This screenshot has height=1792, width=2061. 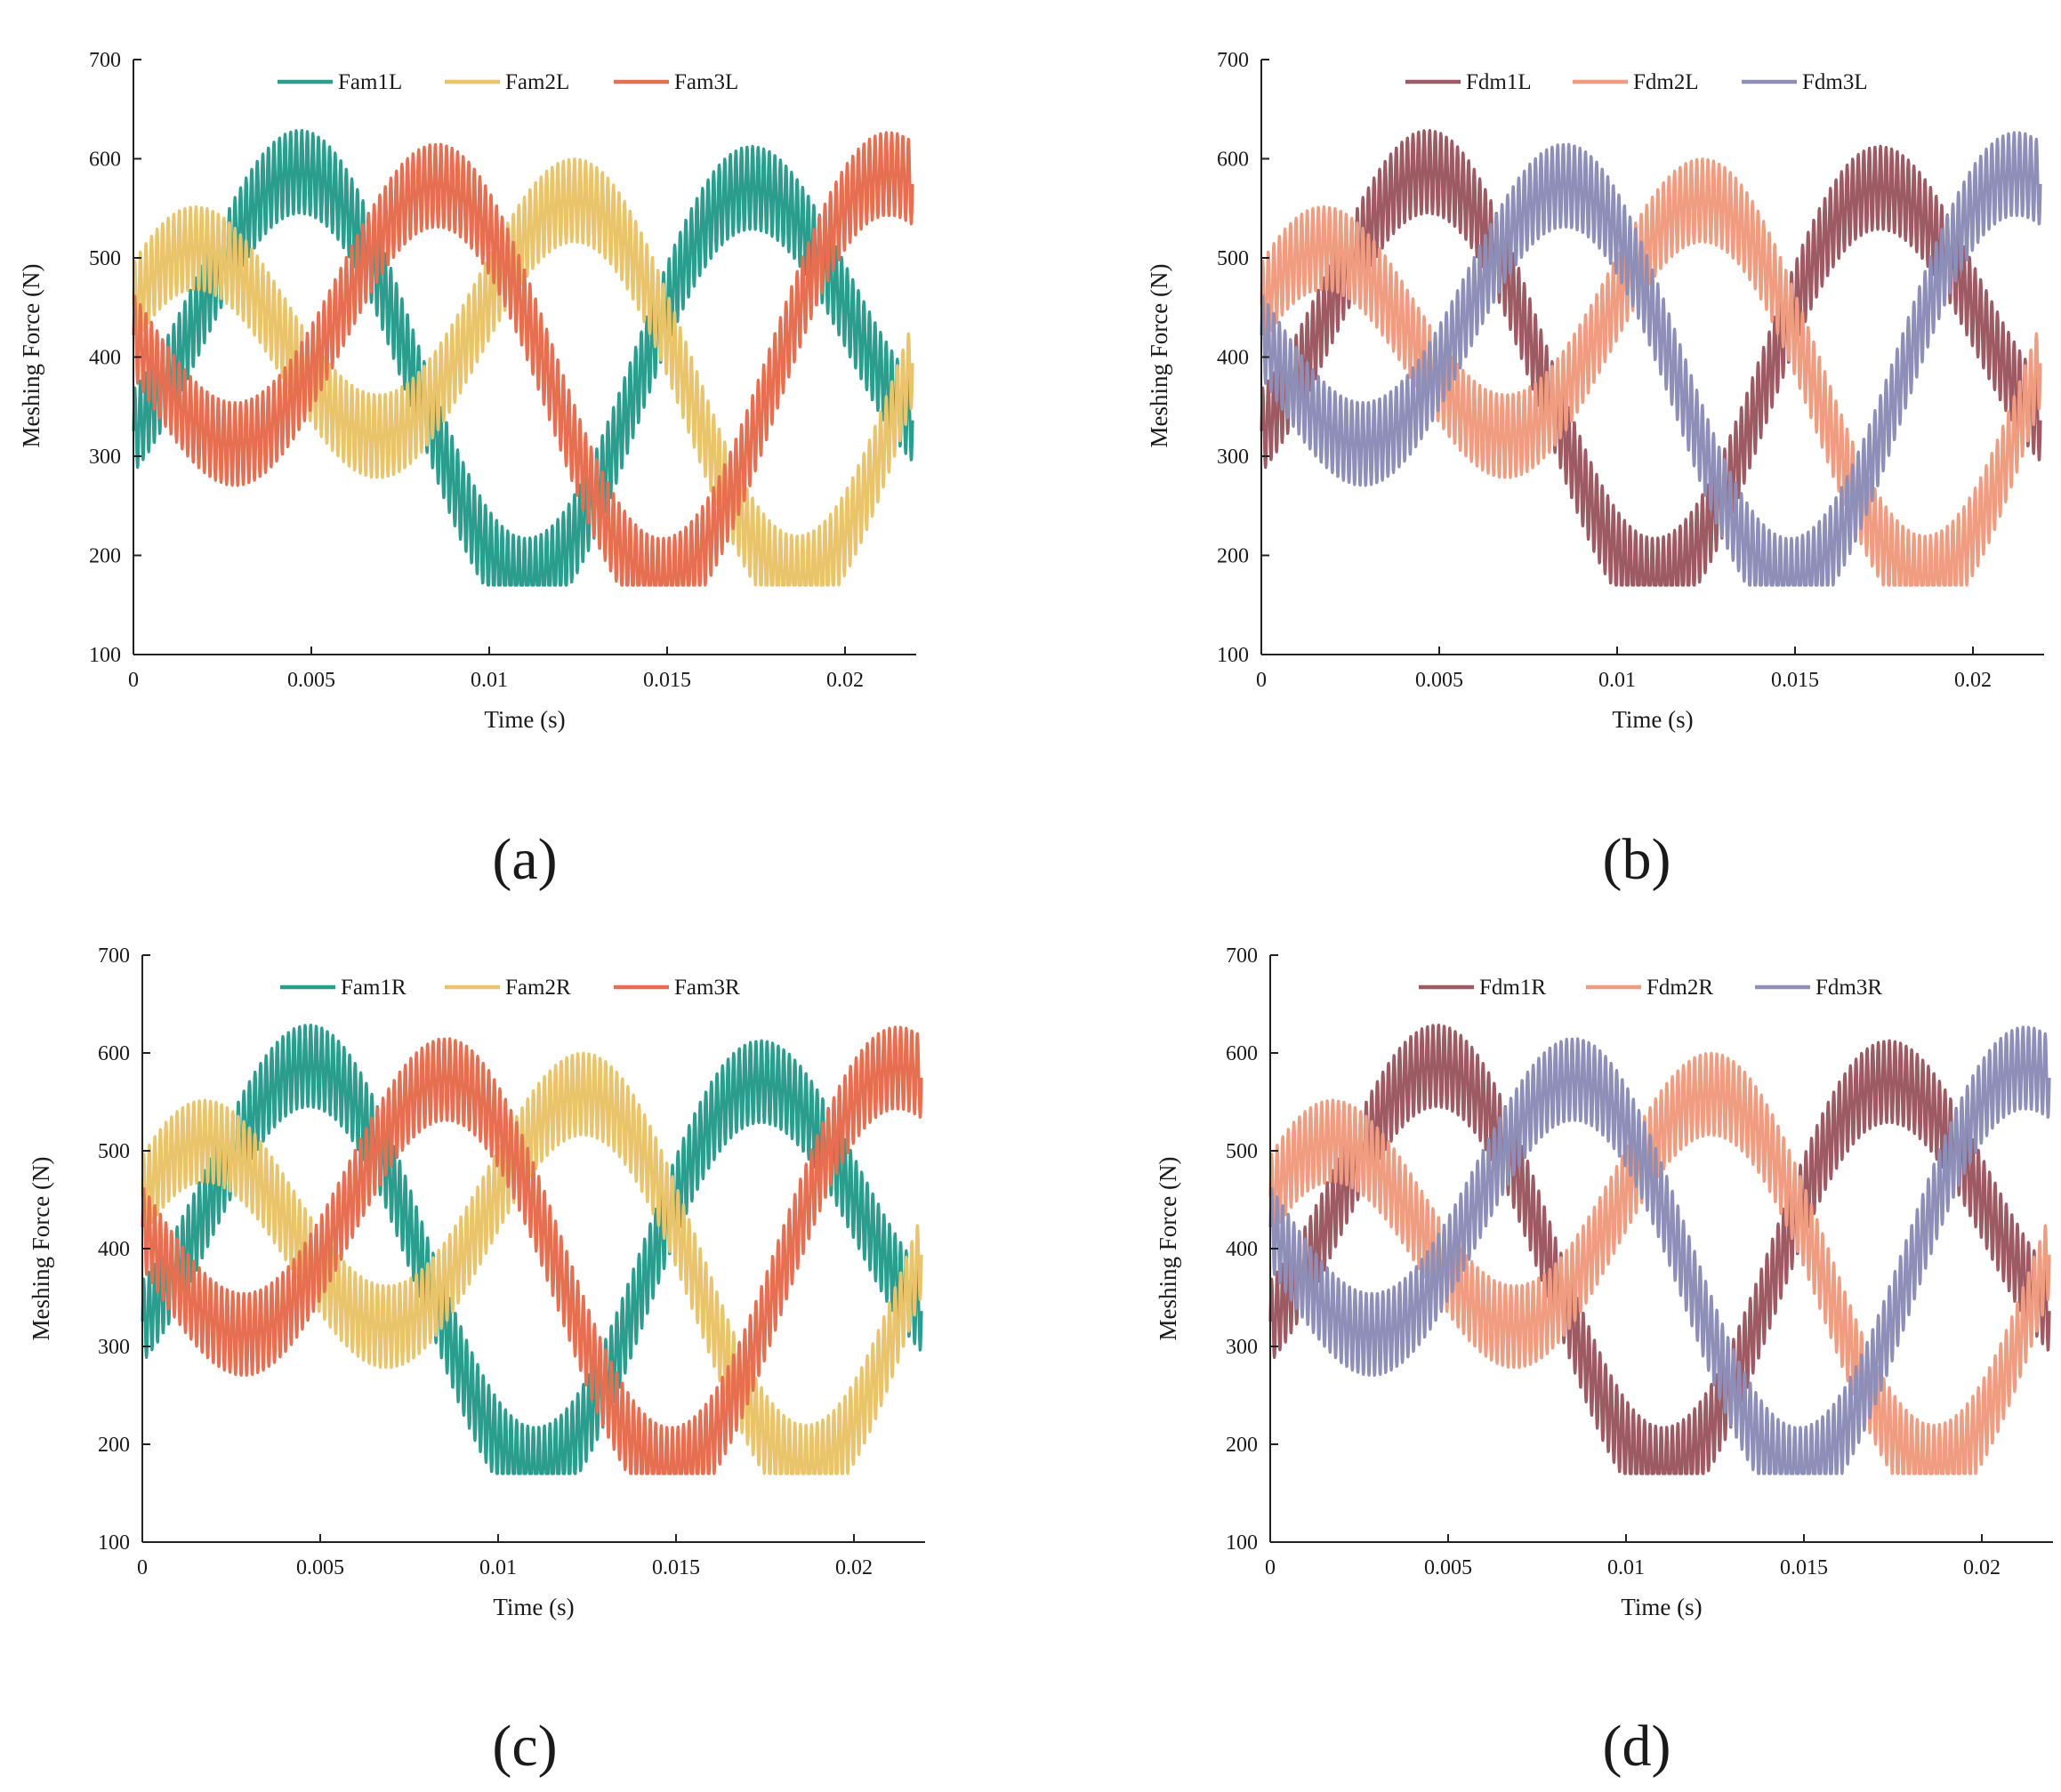 What do you see at coordinates (370, 82) in the screenshot?
I see `legend-label: Fam1L` at bounding box center [370, 82].